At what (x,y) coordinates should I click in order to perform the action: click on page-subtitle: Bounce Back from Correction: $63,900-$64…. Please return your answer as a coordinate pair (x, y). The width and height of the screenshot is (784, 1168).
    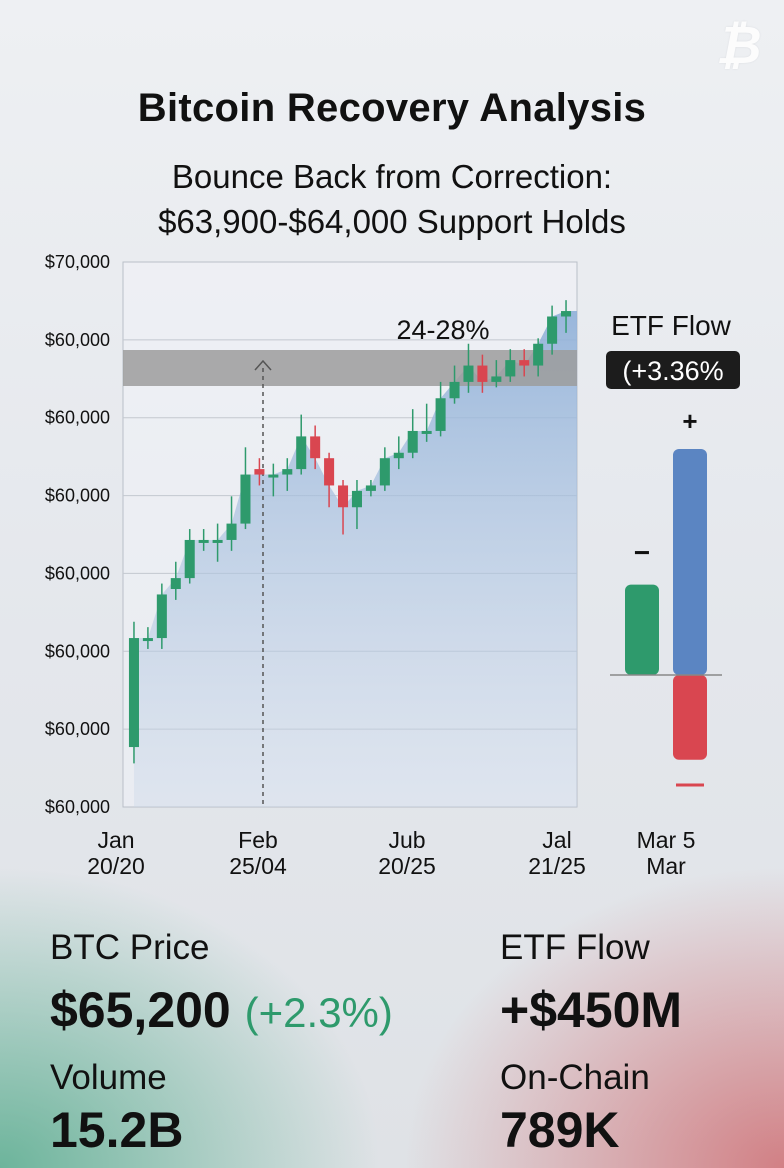
    Looking at the image, I should click on (392, 199).